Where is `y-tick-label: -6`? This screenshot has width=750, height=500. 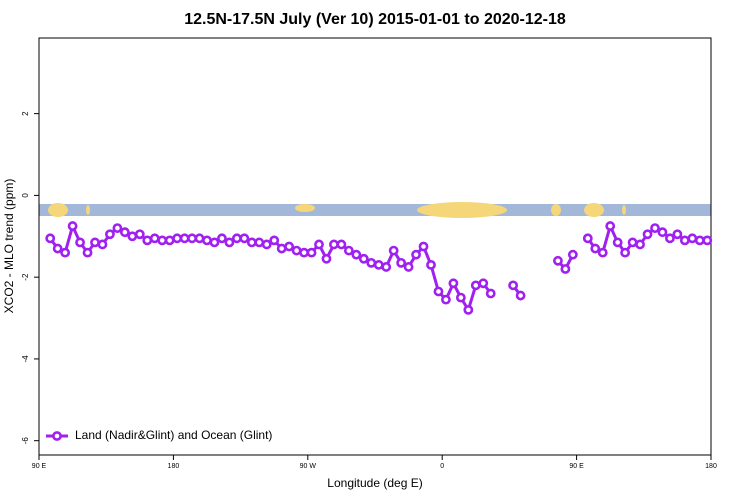 y-tick-label: -6 is located at coordinates (25, 441).